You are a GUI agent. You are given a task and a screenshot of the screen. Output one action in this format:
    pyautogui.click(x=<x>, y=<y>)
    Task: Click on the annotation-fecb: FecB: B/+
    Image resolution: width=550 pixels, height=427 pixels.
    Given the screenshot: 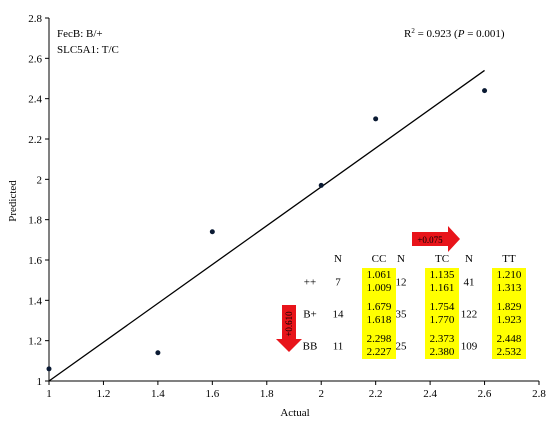 What is the action you would take?
    pyautogui.click(x=80, y=34)
    